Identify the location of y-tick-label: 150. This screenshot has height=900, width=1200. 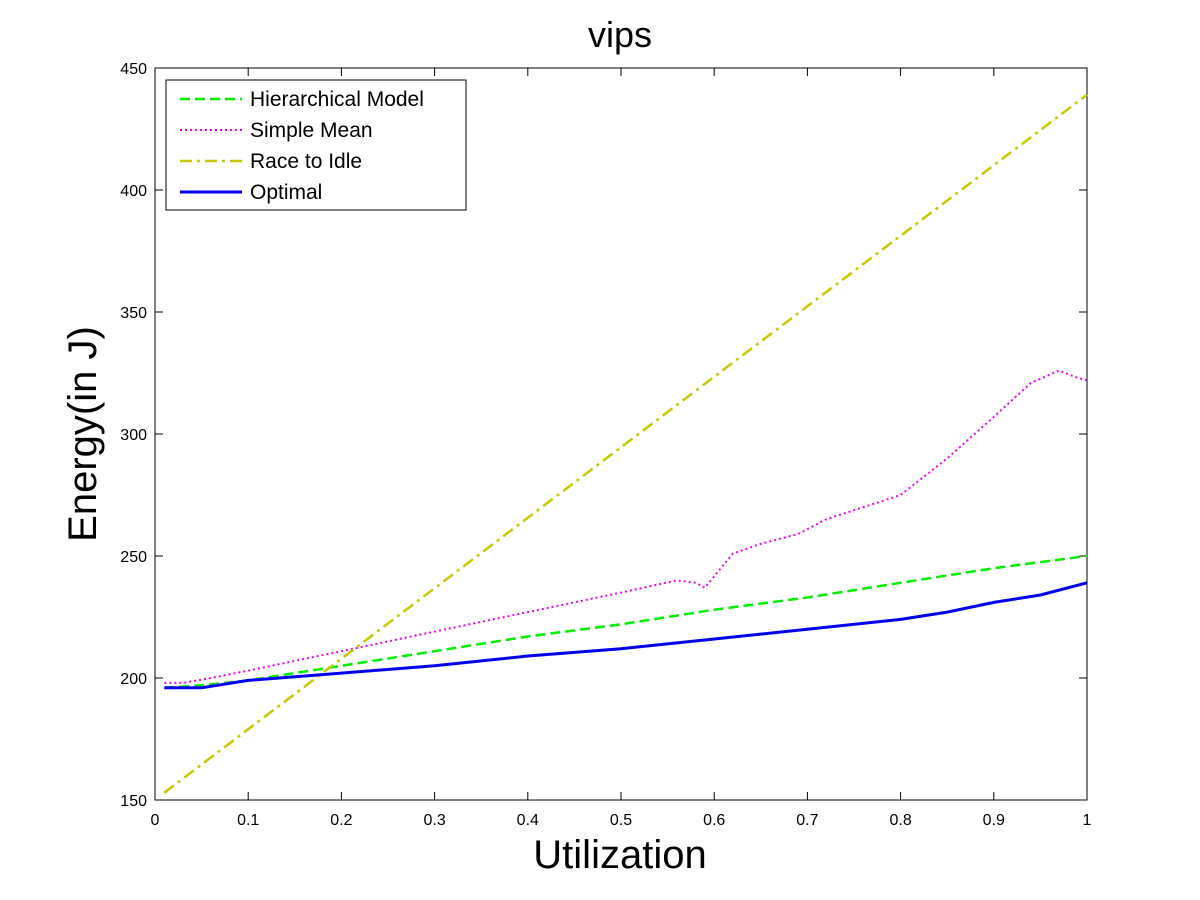
(133, 801).